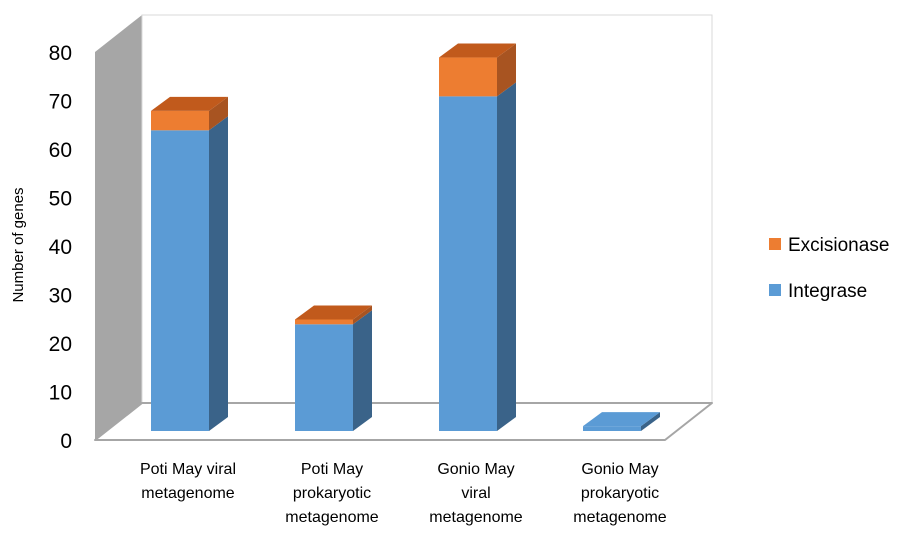 This screenshot has height=535, width=901. Describe the element at coordinates (66, 441) in the screenshot. I see `y-tick-label: 0` at that location.